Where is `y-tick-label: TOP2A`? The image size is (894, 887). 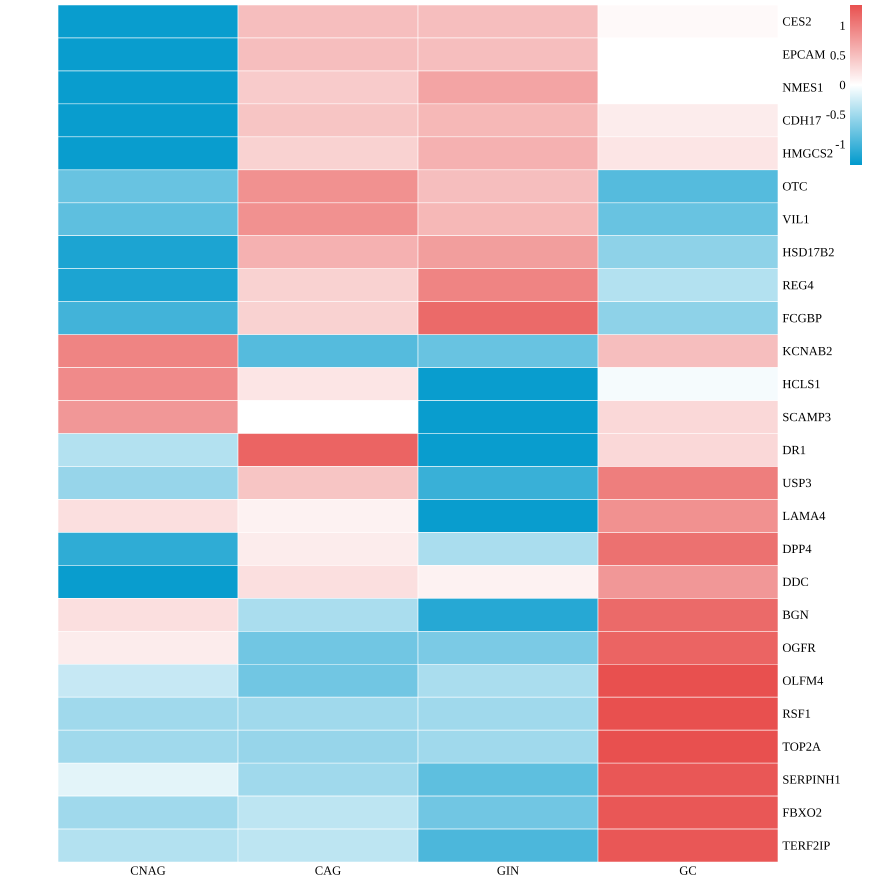
y-tick-label: TOP2A is located at coordinates (801, 746).